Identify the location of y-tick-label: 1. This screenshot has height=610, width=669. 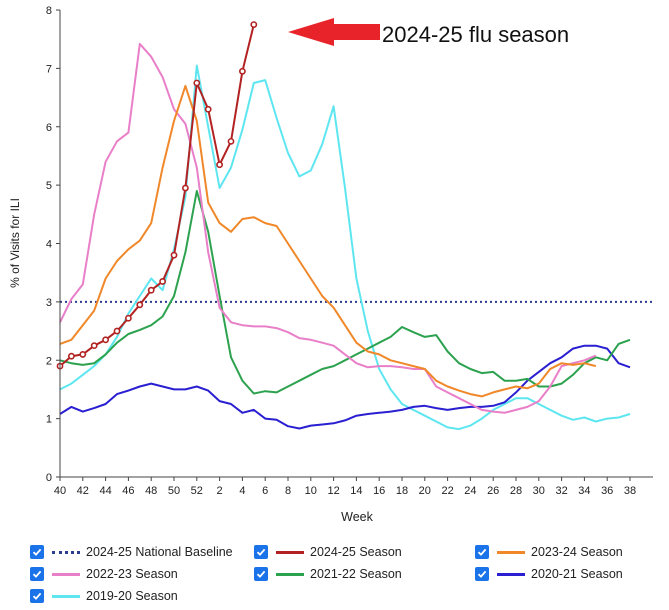
(49, 420).